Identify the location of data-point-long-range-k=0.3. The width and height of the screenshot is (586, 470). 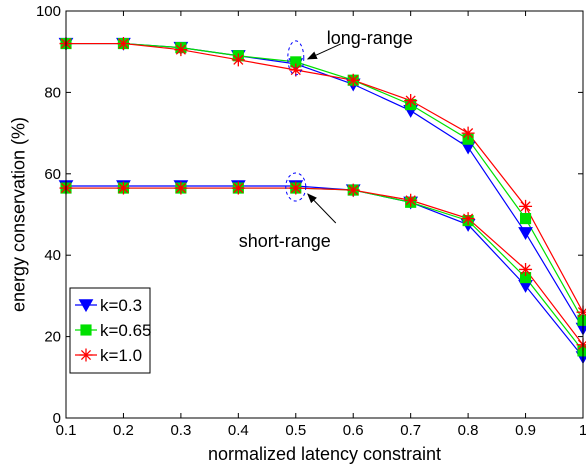
(525, 233).